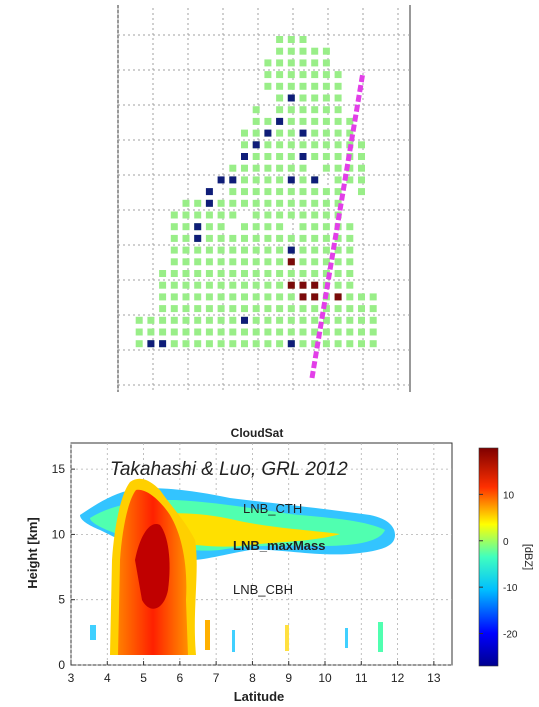  I want to click on y-axis-label: Height [km], so click(32, 553).